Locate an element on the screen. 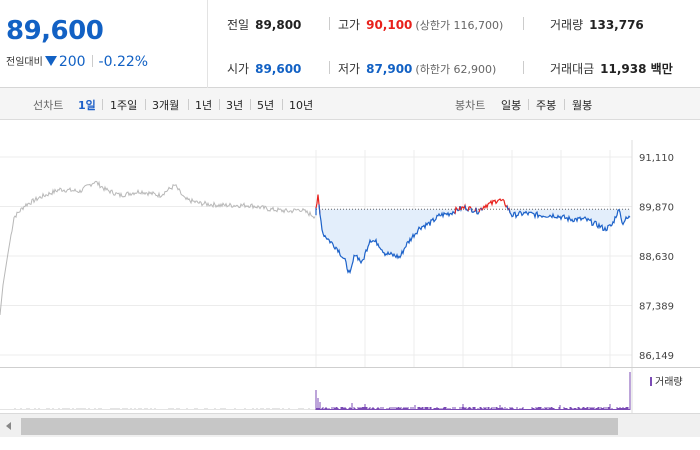  y-tick-label: 89,870 is located at coordinates (656, 208).